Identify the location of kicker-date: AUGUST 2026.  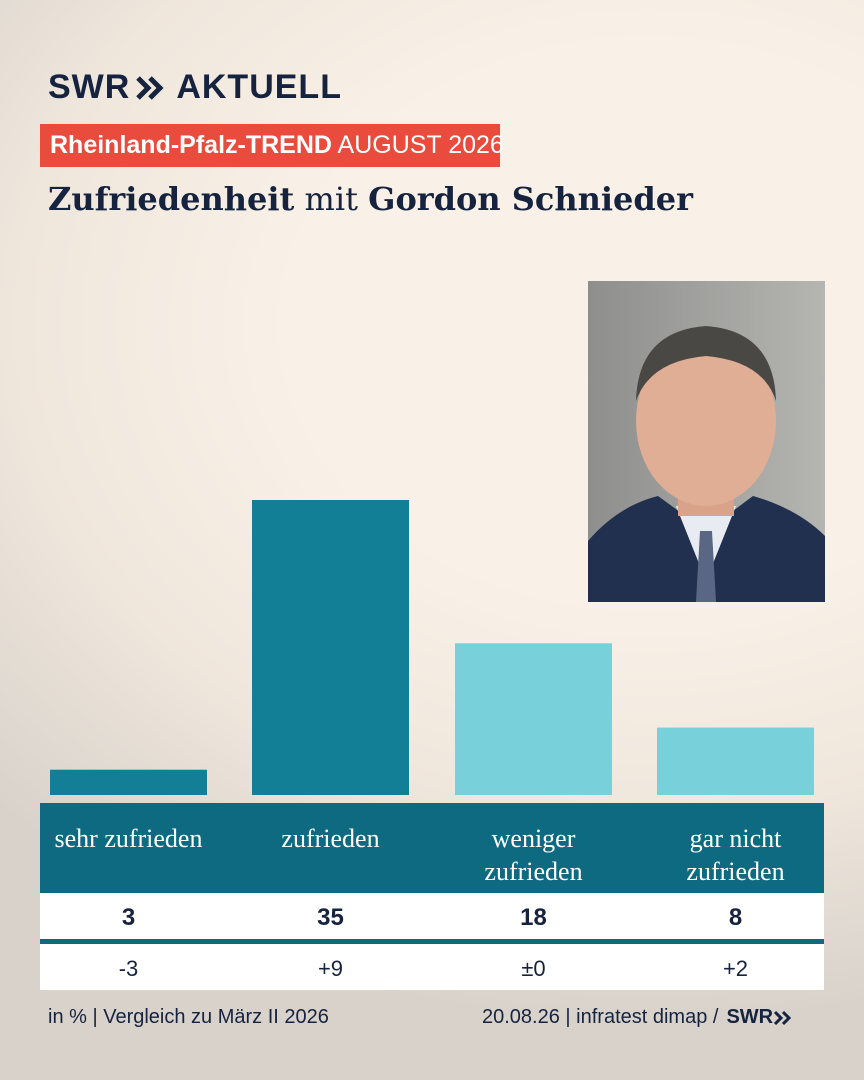
(420, 145).